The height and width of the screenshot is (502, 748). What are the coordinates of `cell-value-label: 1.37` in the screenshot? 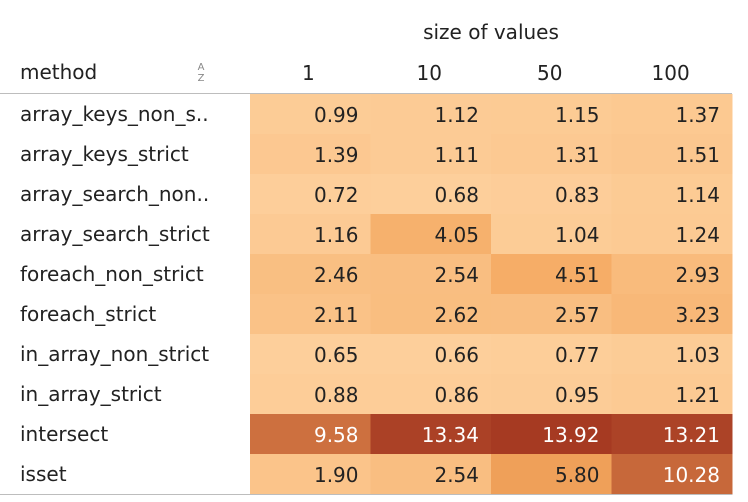 It's located at (697, 115).